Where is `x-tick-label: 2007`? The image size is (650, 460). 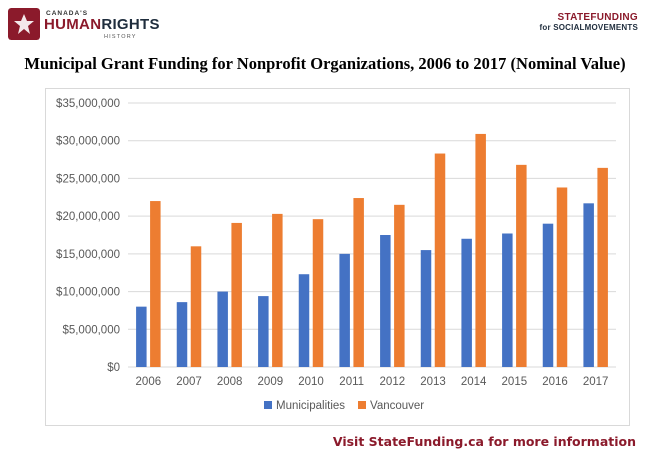
x-tick-label: 2007 is located at coordinates (189, 382).